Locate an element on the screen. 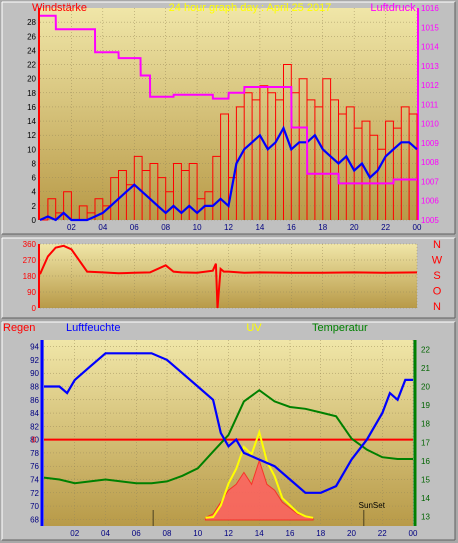  pressure-y-tick: 1008 is located at coordinates (430, 162).